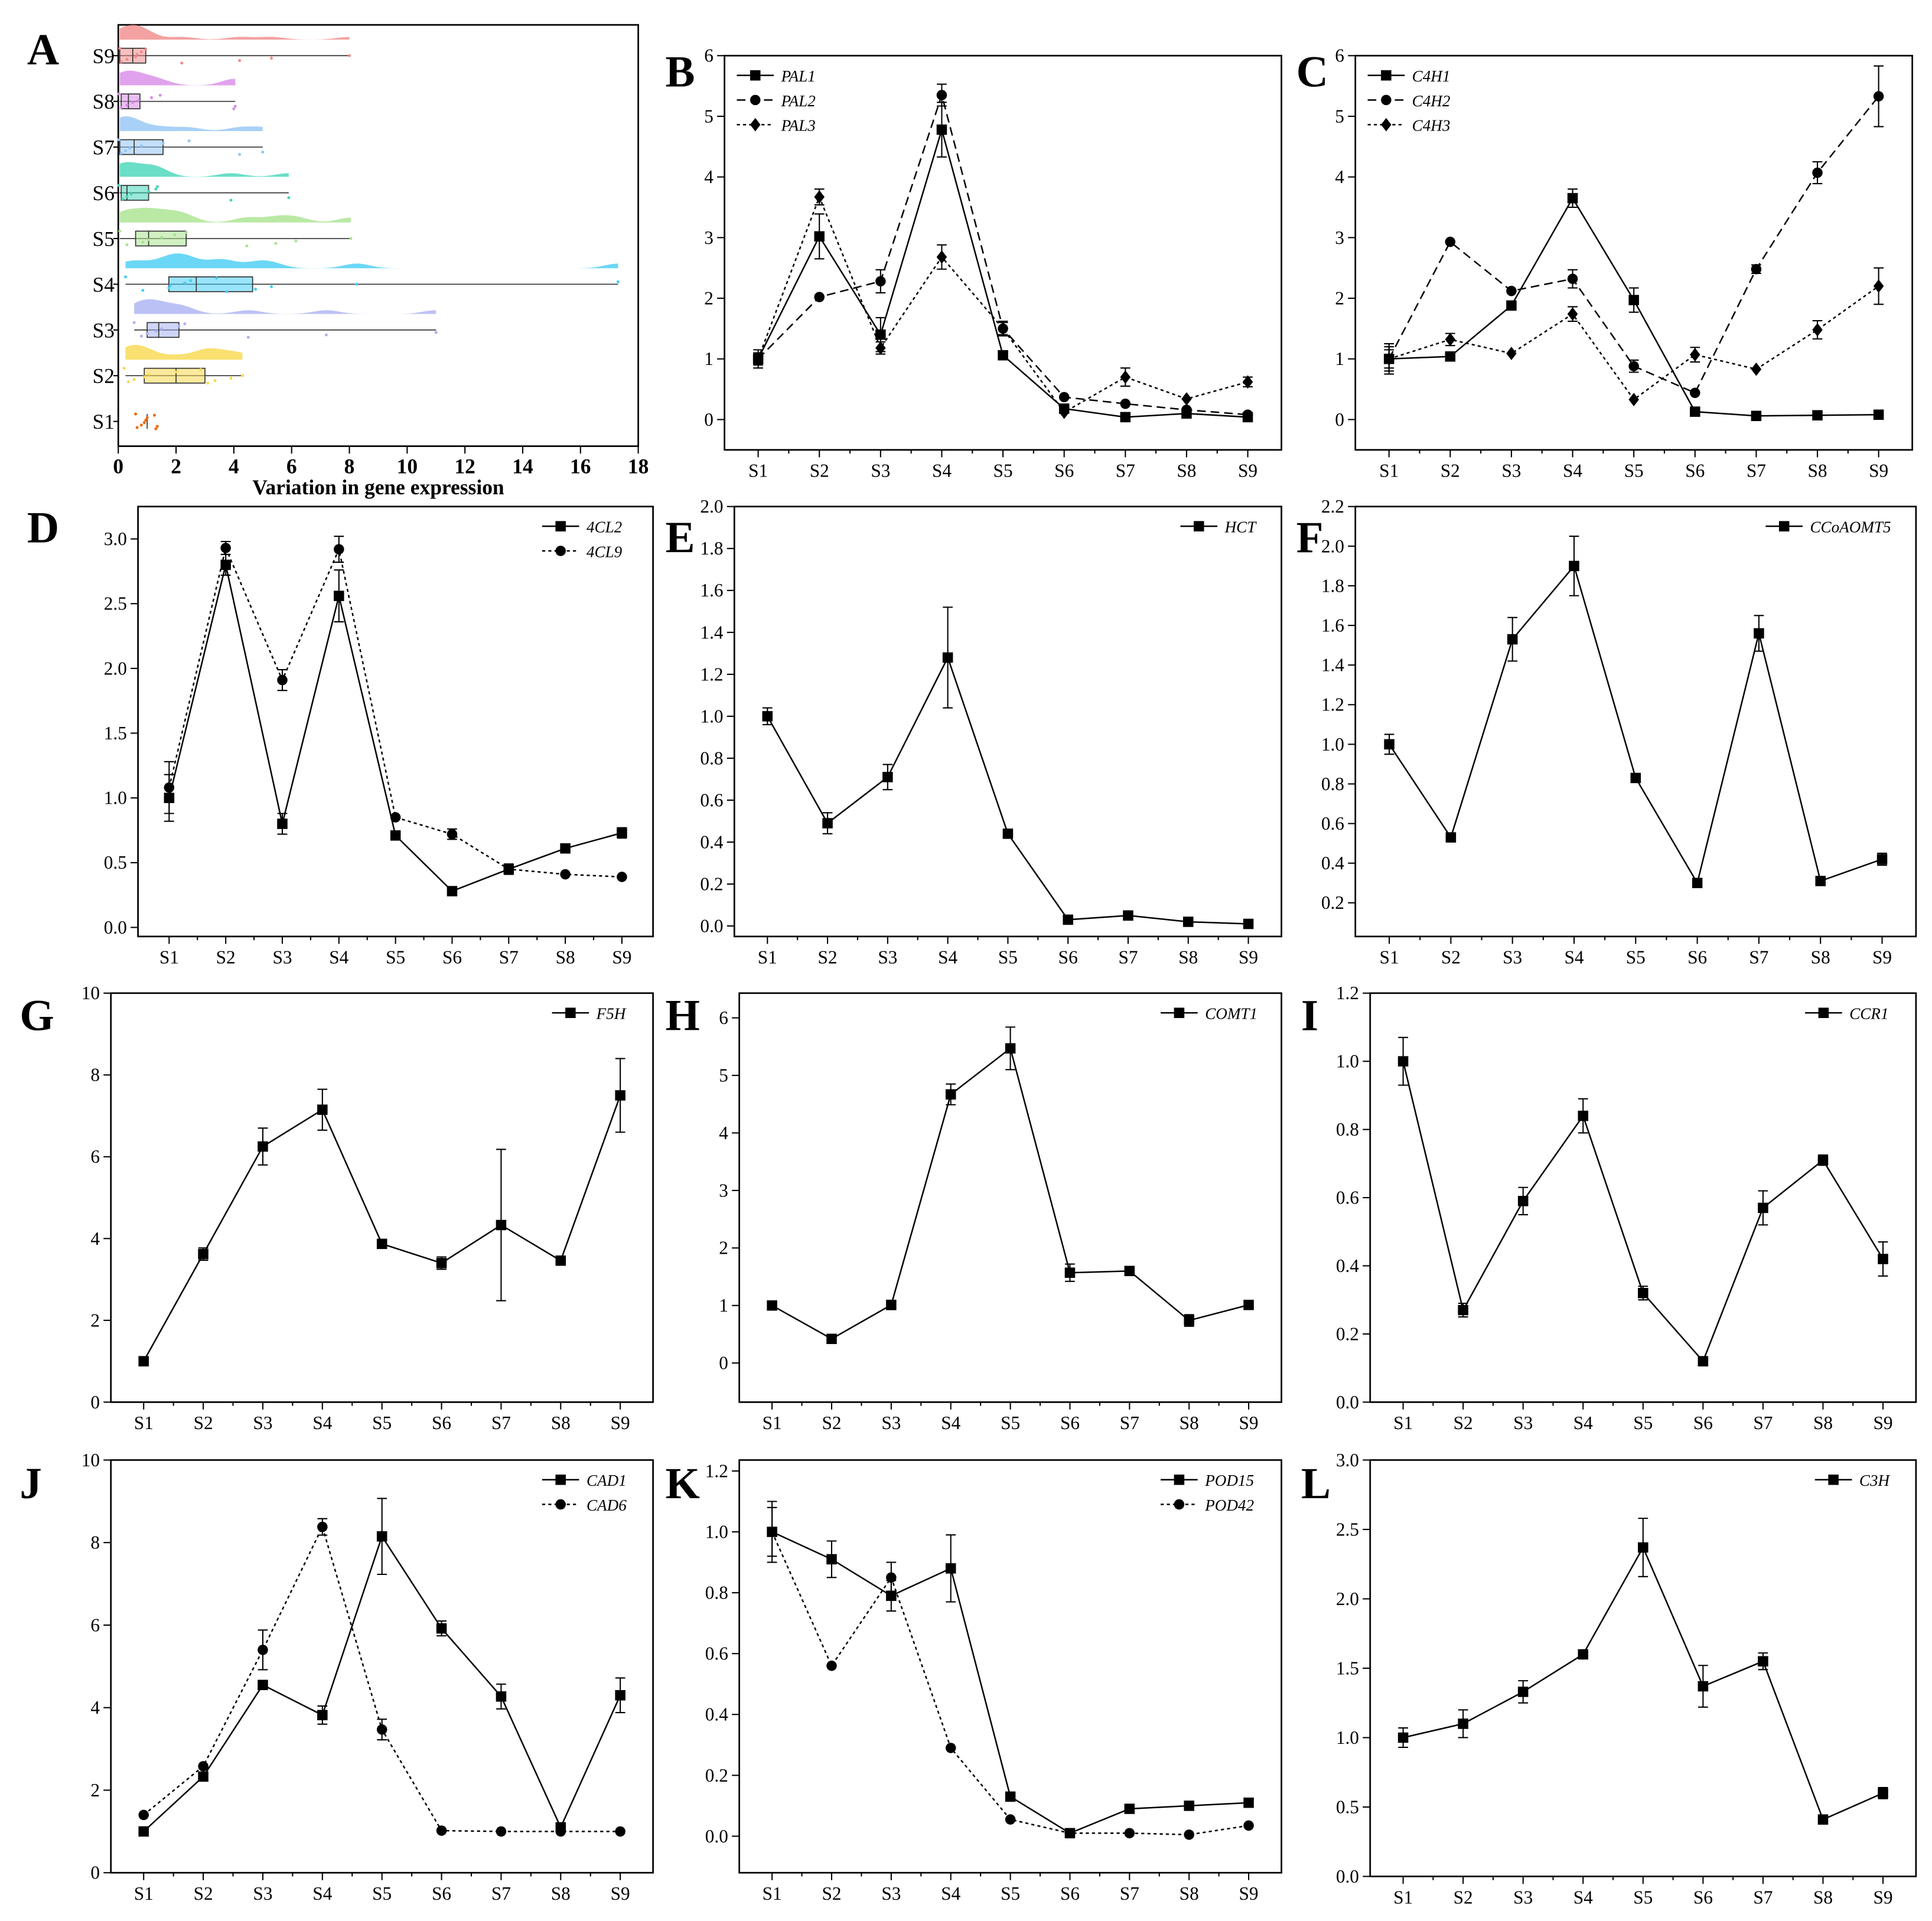 The image size is (1932, 1921). Describe the element at coordinates (948, 957) in the screenshot. I see `x-tick-label: S4` at that location.